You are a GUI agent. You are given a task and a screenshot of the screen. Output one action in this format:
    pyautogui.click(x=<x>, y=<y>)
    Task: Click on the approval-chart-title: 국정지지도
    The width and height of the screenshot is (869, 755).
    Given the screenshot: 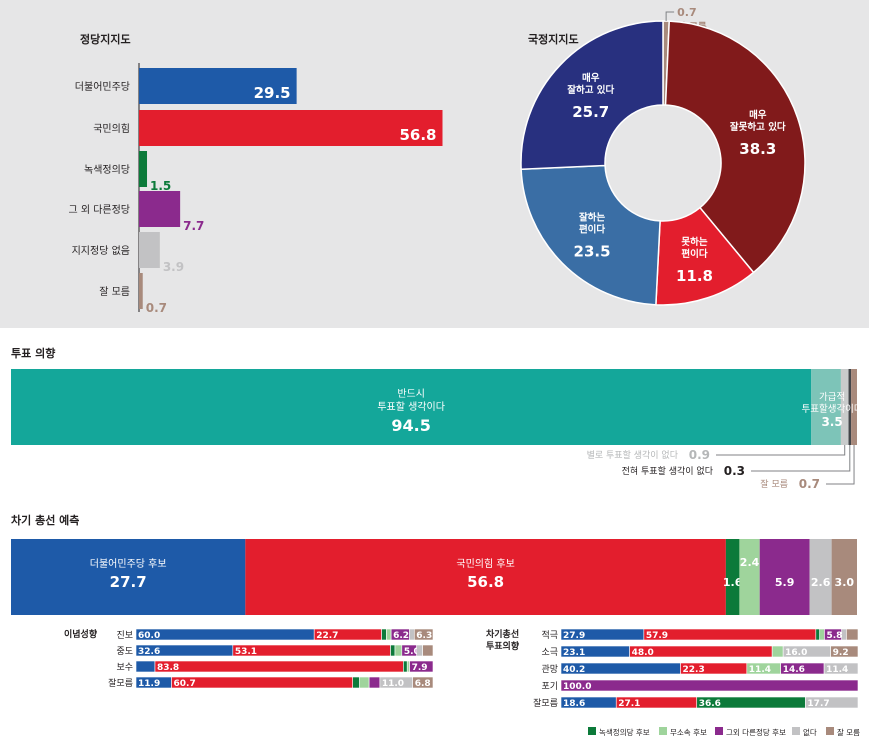 What is the action you would take?
    pyautogui.click(x=553, y=39)
    